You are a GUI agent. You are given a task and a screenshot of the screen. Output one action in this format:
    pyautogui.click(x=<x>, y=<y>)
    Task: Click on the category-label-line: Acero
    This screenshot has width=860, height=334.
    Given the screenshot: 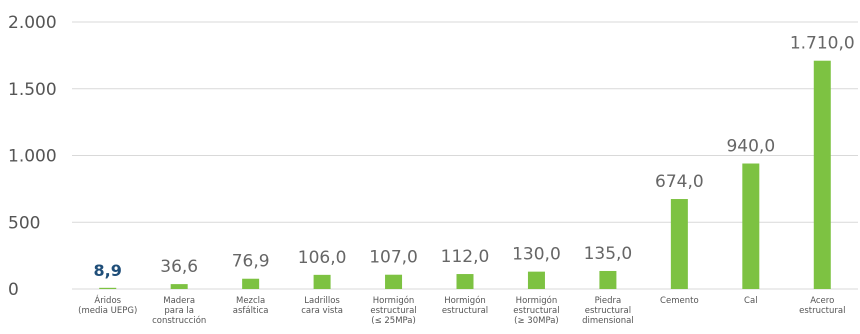 What is the action you would take?
    pyautogui.click(x=822, y=301)
    